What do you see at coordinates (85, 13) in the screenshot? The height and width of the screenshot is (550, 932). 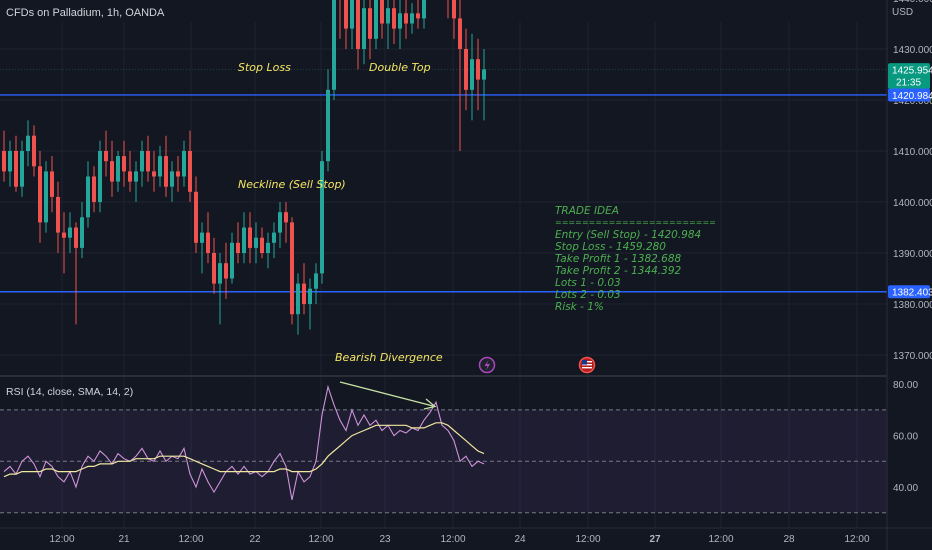 I see `chart-title: CFDs on Palladium, 1h, OANDA` at bounding box center [85, 13].